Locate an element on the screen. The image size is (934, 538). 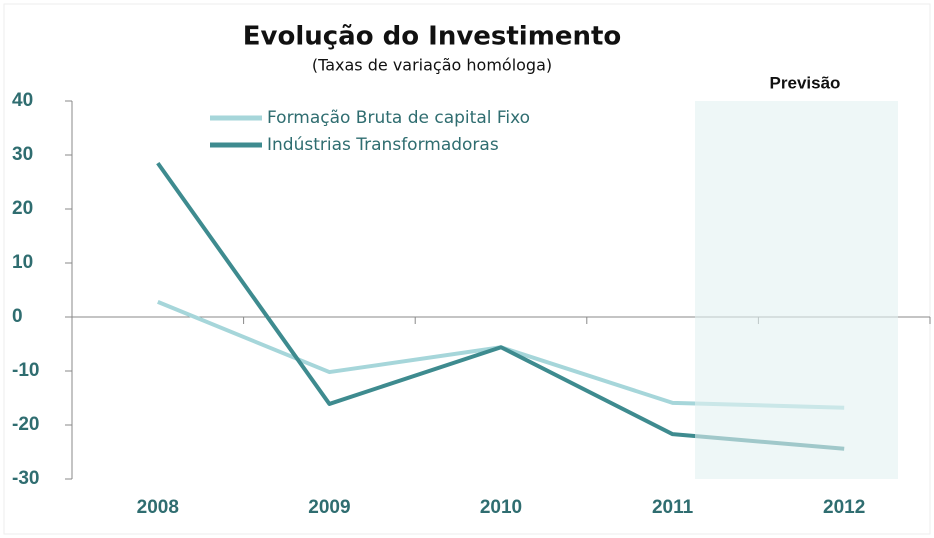
y-tick-label: -30 is located at coordinates (25, 478).